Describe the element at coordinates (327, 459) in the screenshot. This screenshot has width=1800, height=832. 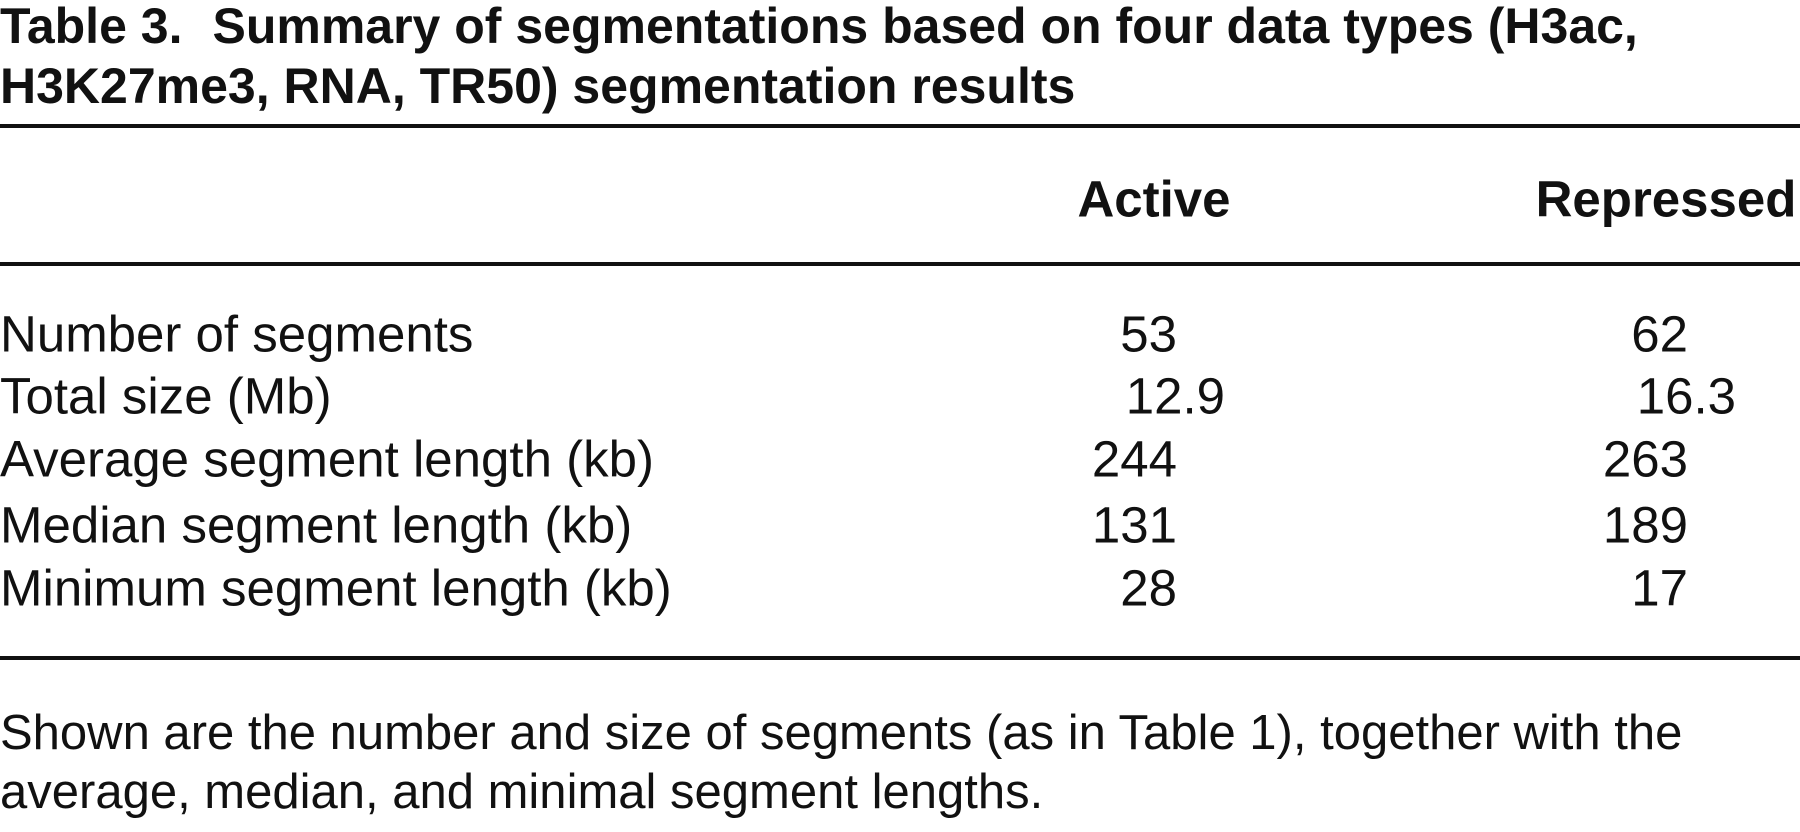
I see `row-label: Average segment length (kb)` at that location.